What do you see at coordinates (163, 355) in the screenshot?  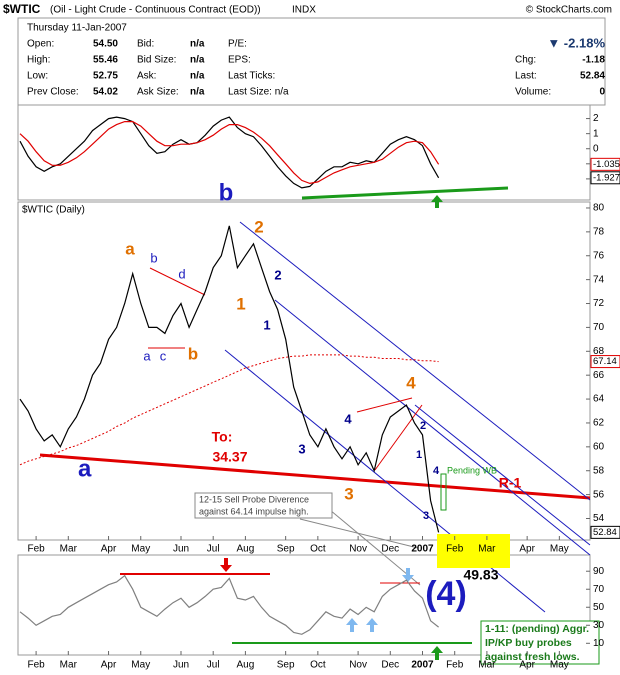 I see `wave-label: c` at bounding box center [163, 355].